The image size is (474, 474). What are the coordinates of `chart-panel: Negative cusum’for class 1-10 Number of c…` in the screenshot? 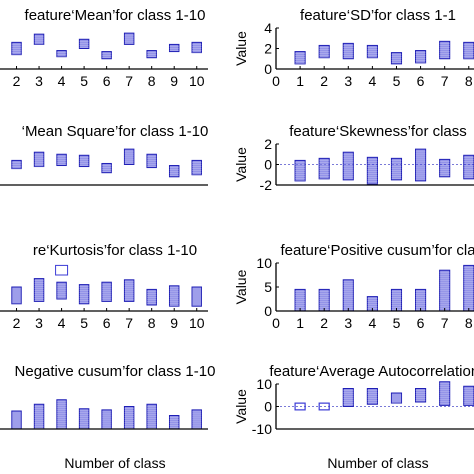 It's located at (107, 417).